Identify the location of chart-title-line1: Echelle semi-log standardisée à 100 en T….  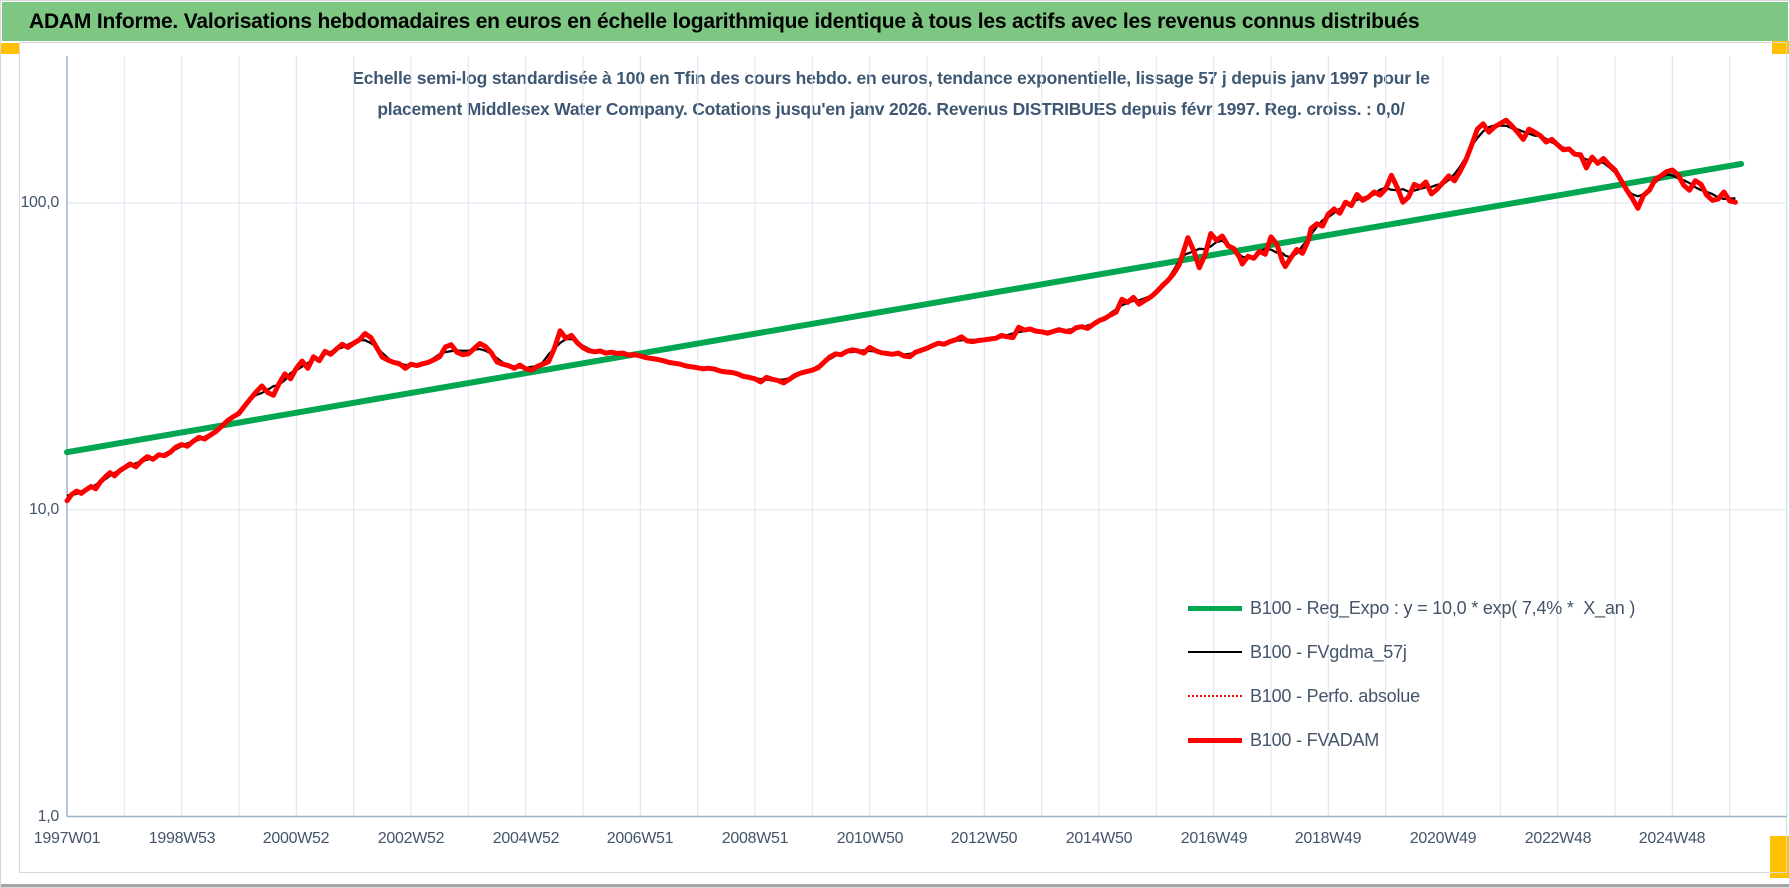
(891, 78).